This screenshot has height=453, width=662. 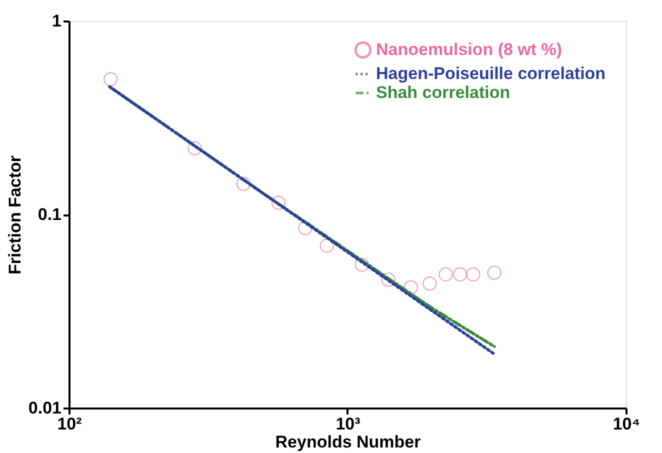 I want to click on y-axis-title: Friction Factor, so click(x=14, y=215).